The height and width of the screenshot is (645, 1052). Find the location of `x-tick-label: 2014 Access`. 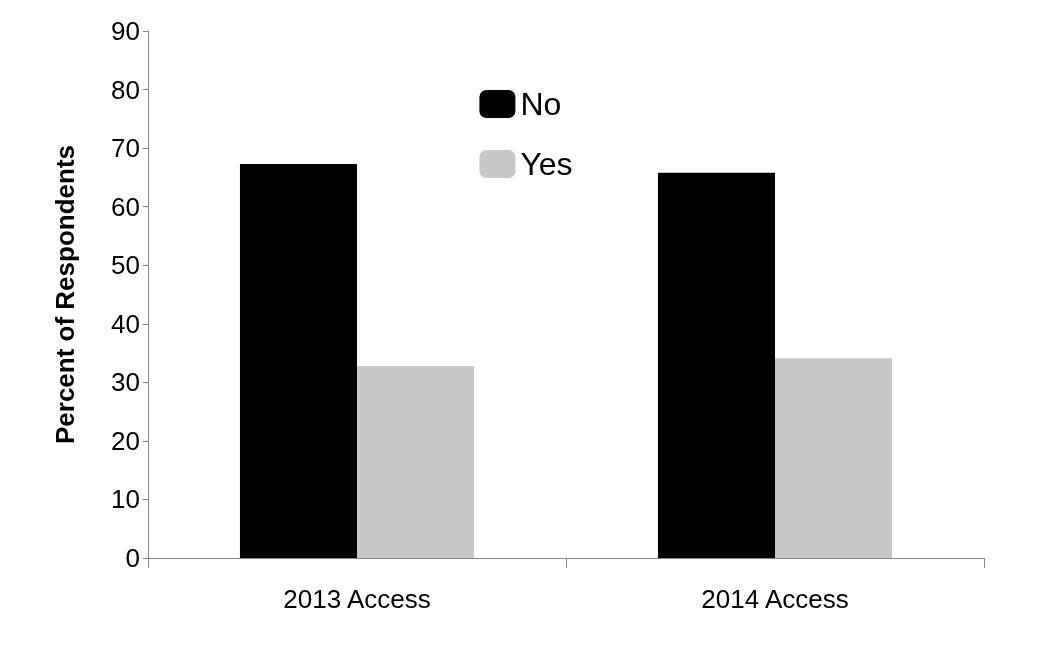

x-tick-label: 2014 Access is located at coordinates (775, 599).